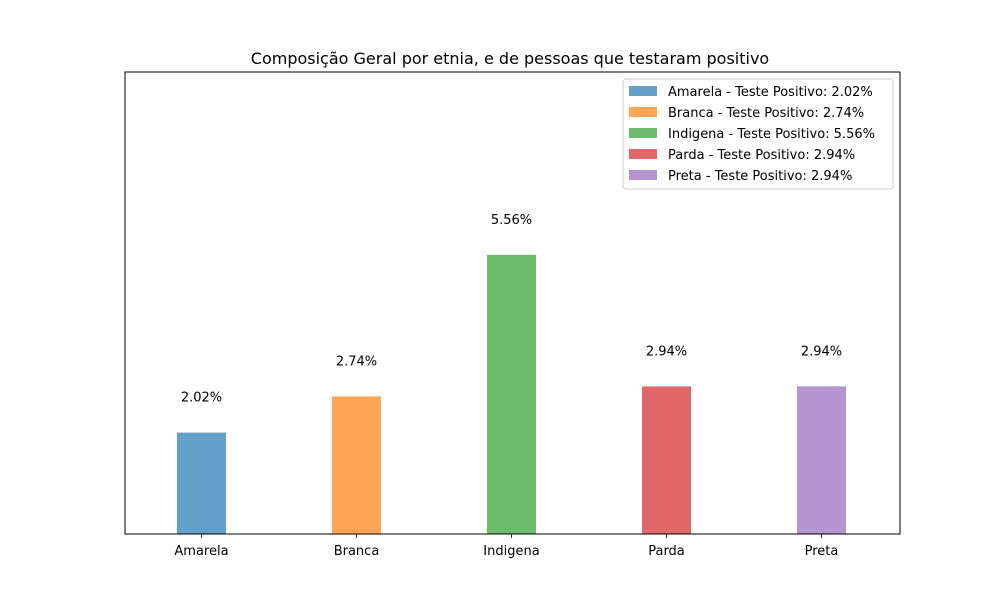  I want to click on x-tick-label-preta: Preta, so click(822, 551).